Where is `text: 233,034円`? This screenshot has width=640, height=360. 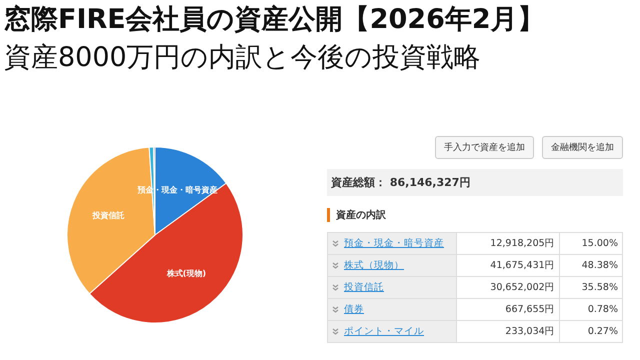 text: 233,034円 is located at coordinates (530, 331).